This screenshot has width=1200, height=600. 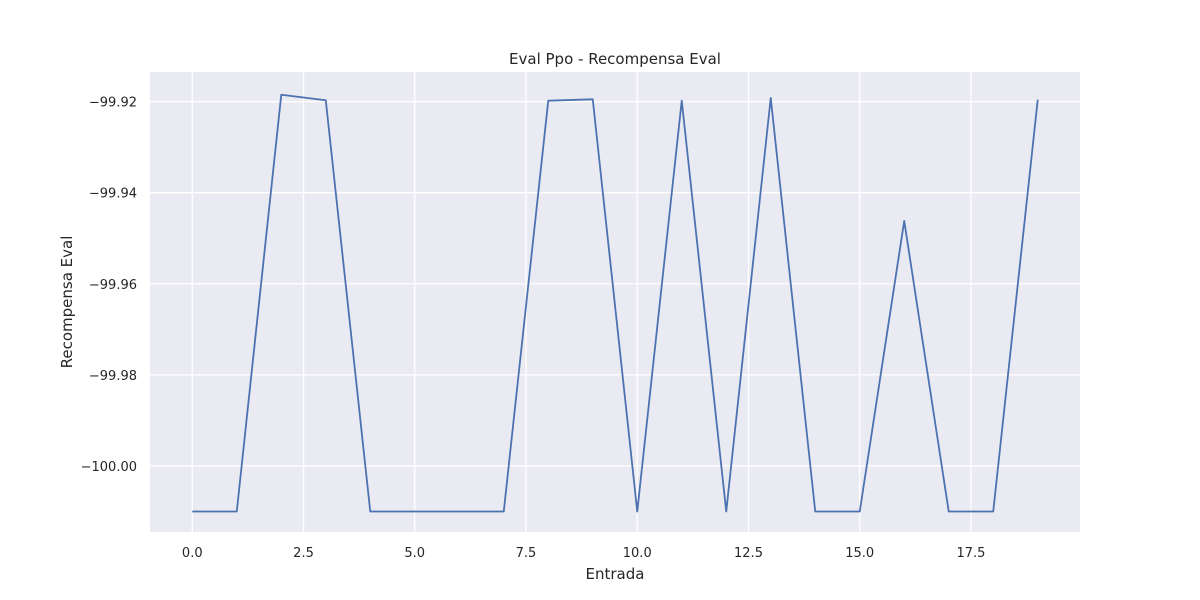 I want to click on x-tick-labels: 0.0 2.5 5.0 7.5 10.0 12.5 15.0 17.5, so click(x=584, y=553).